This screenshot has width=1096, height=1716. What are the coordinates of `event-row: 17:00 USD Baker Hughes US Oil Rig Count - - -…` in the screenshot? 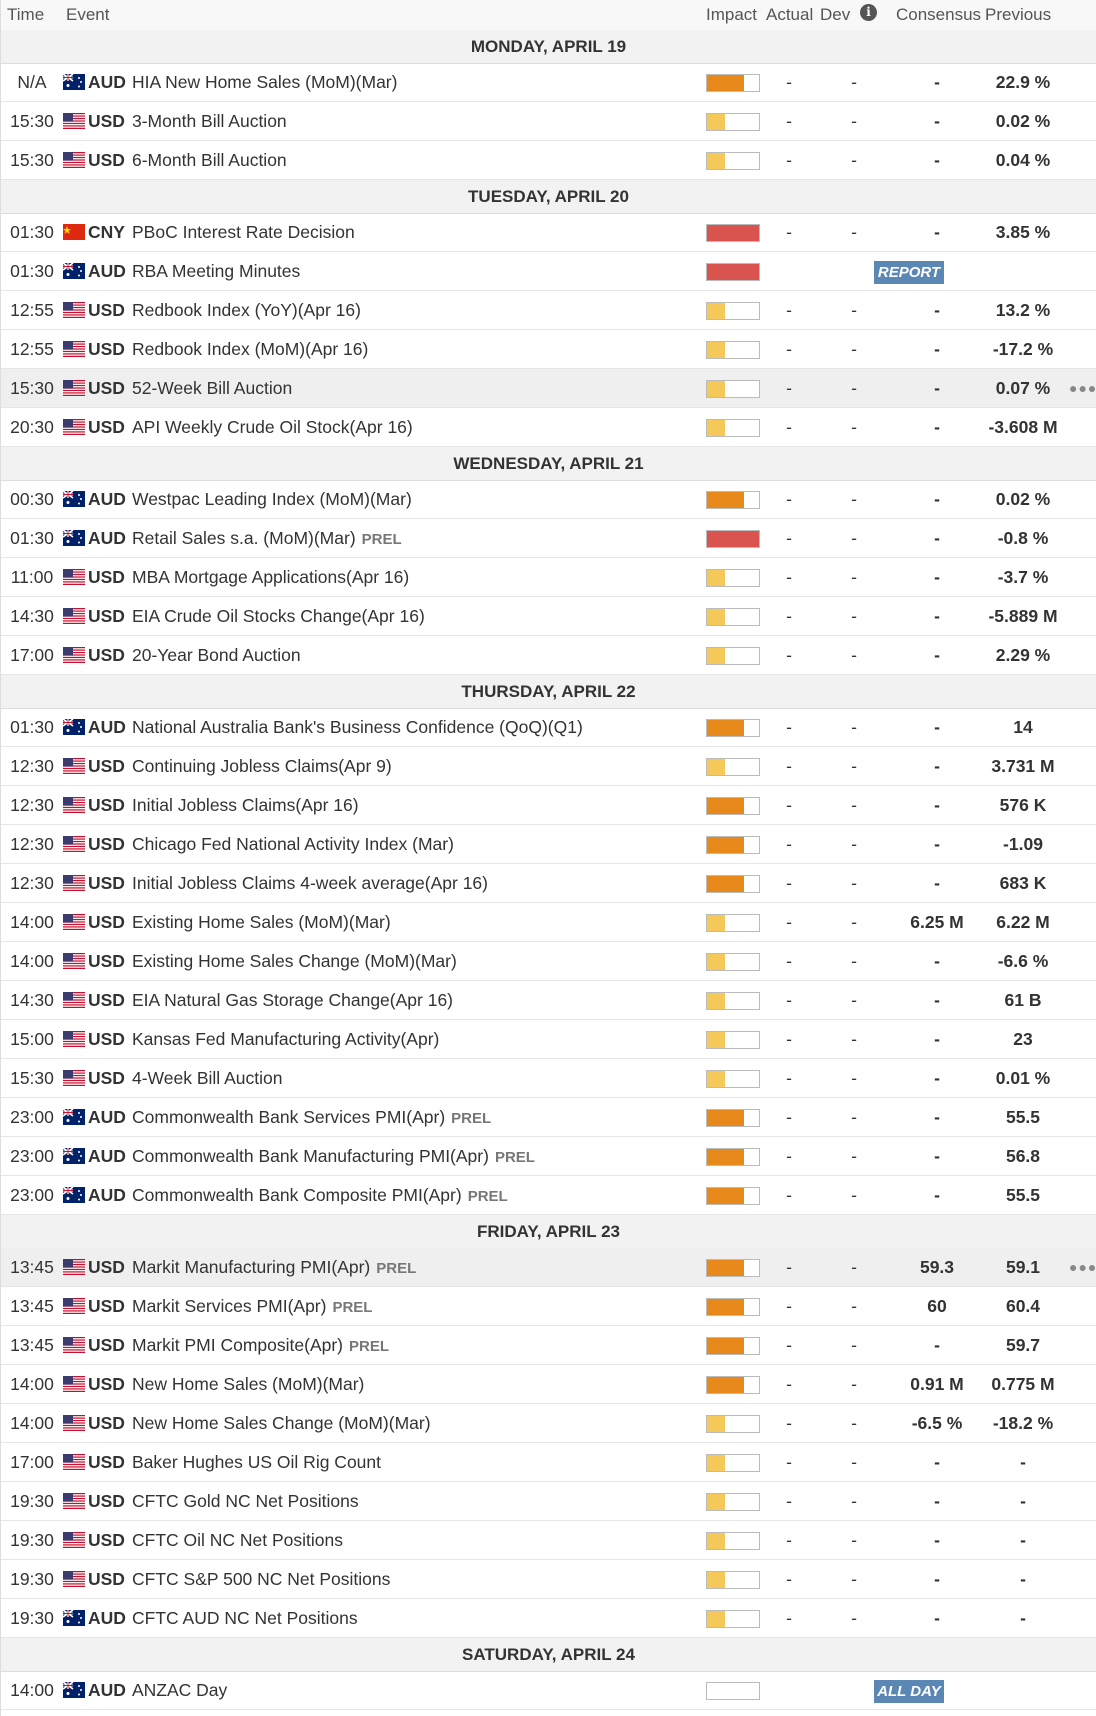 It's located at (548, 1462).